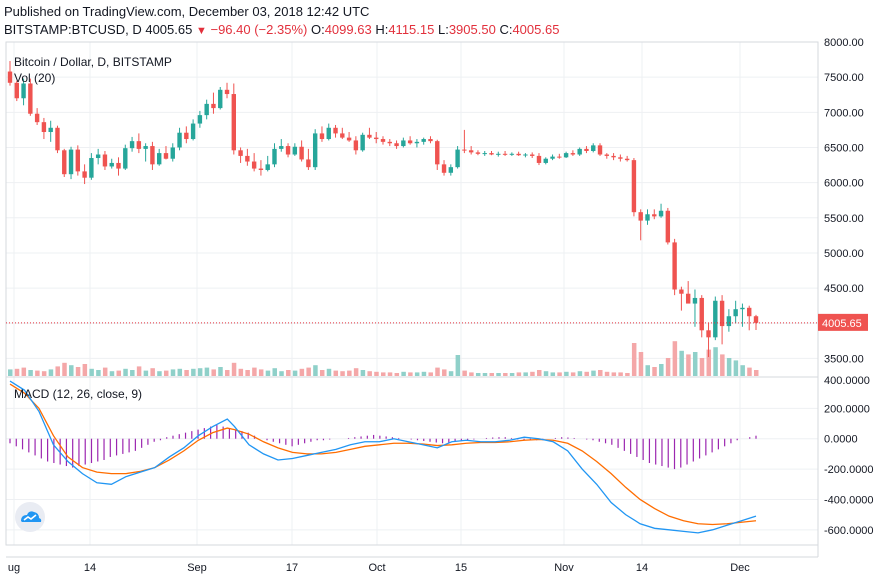 This screenshot has height=578, width=886. Describe the element at coordinates (34, 78) in the screenshot. I see `volume-legend: Vol (20)` at that location.